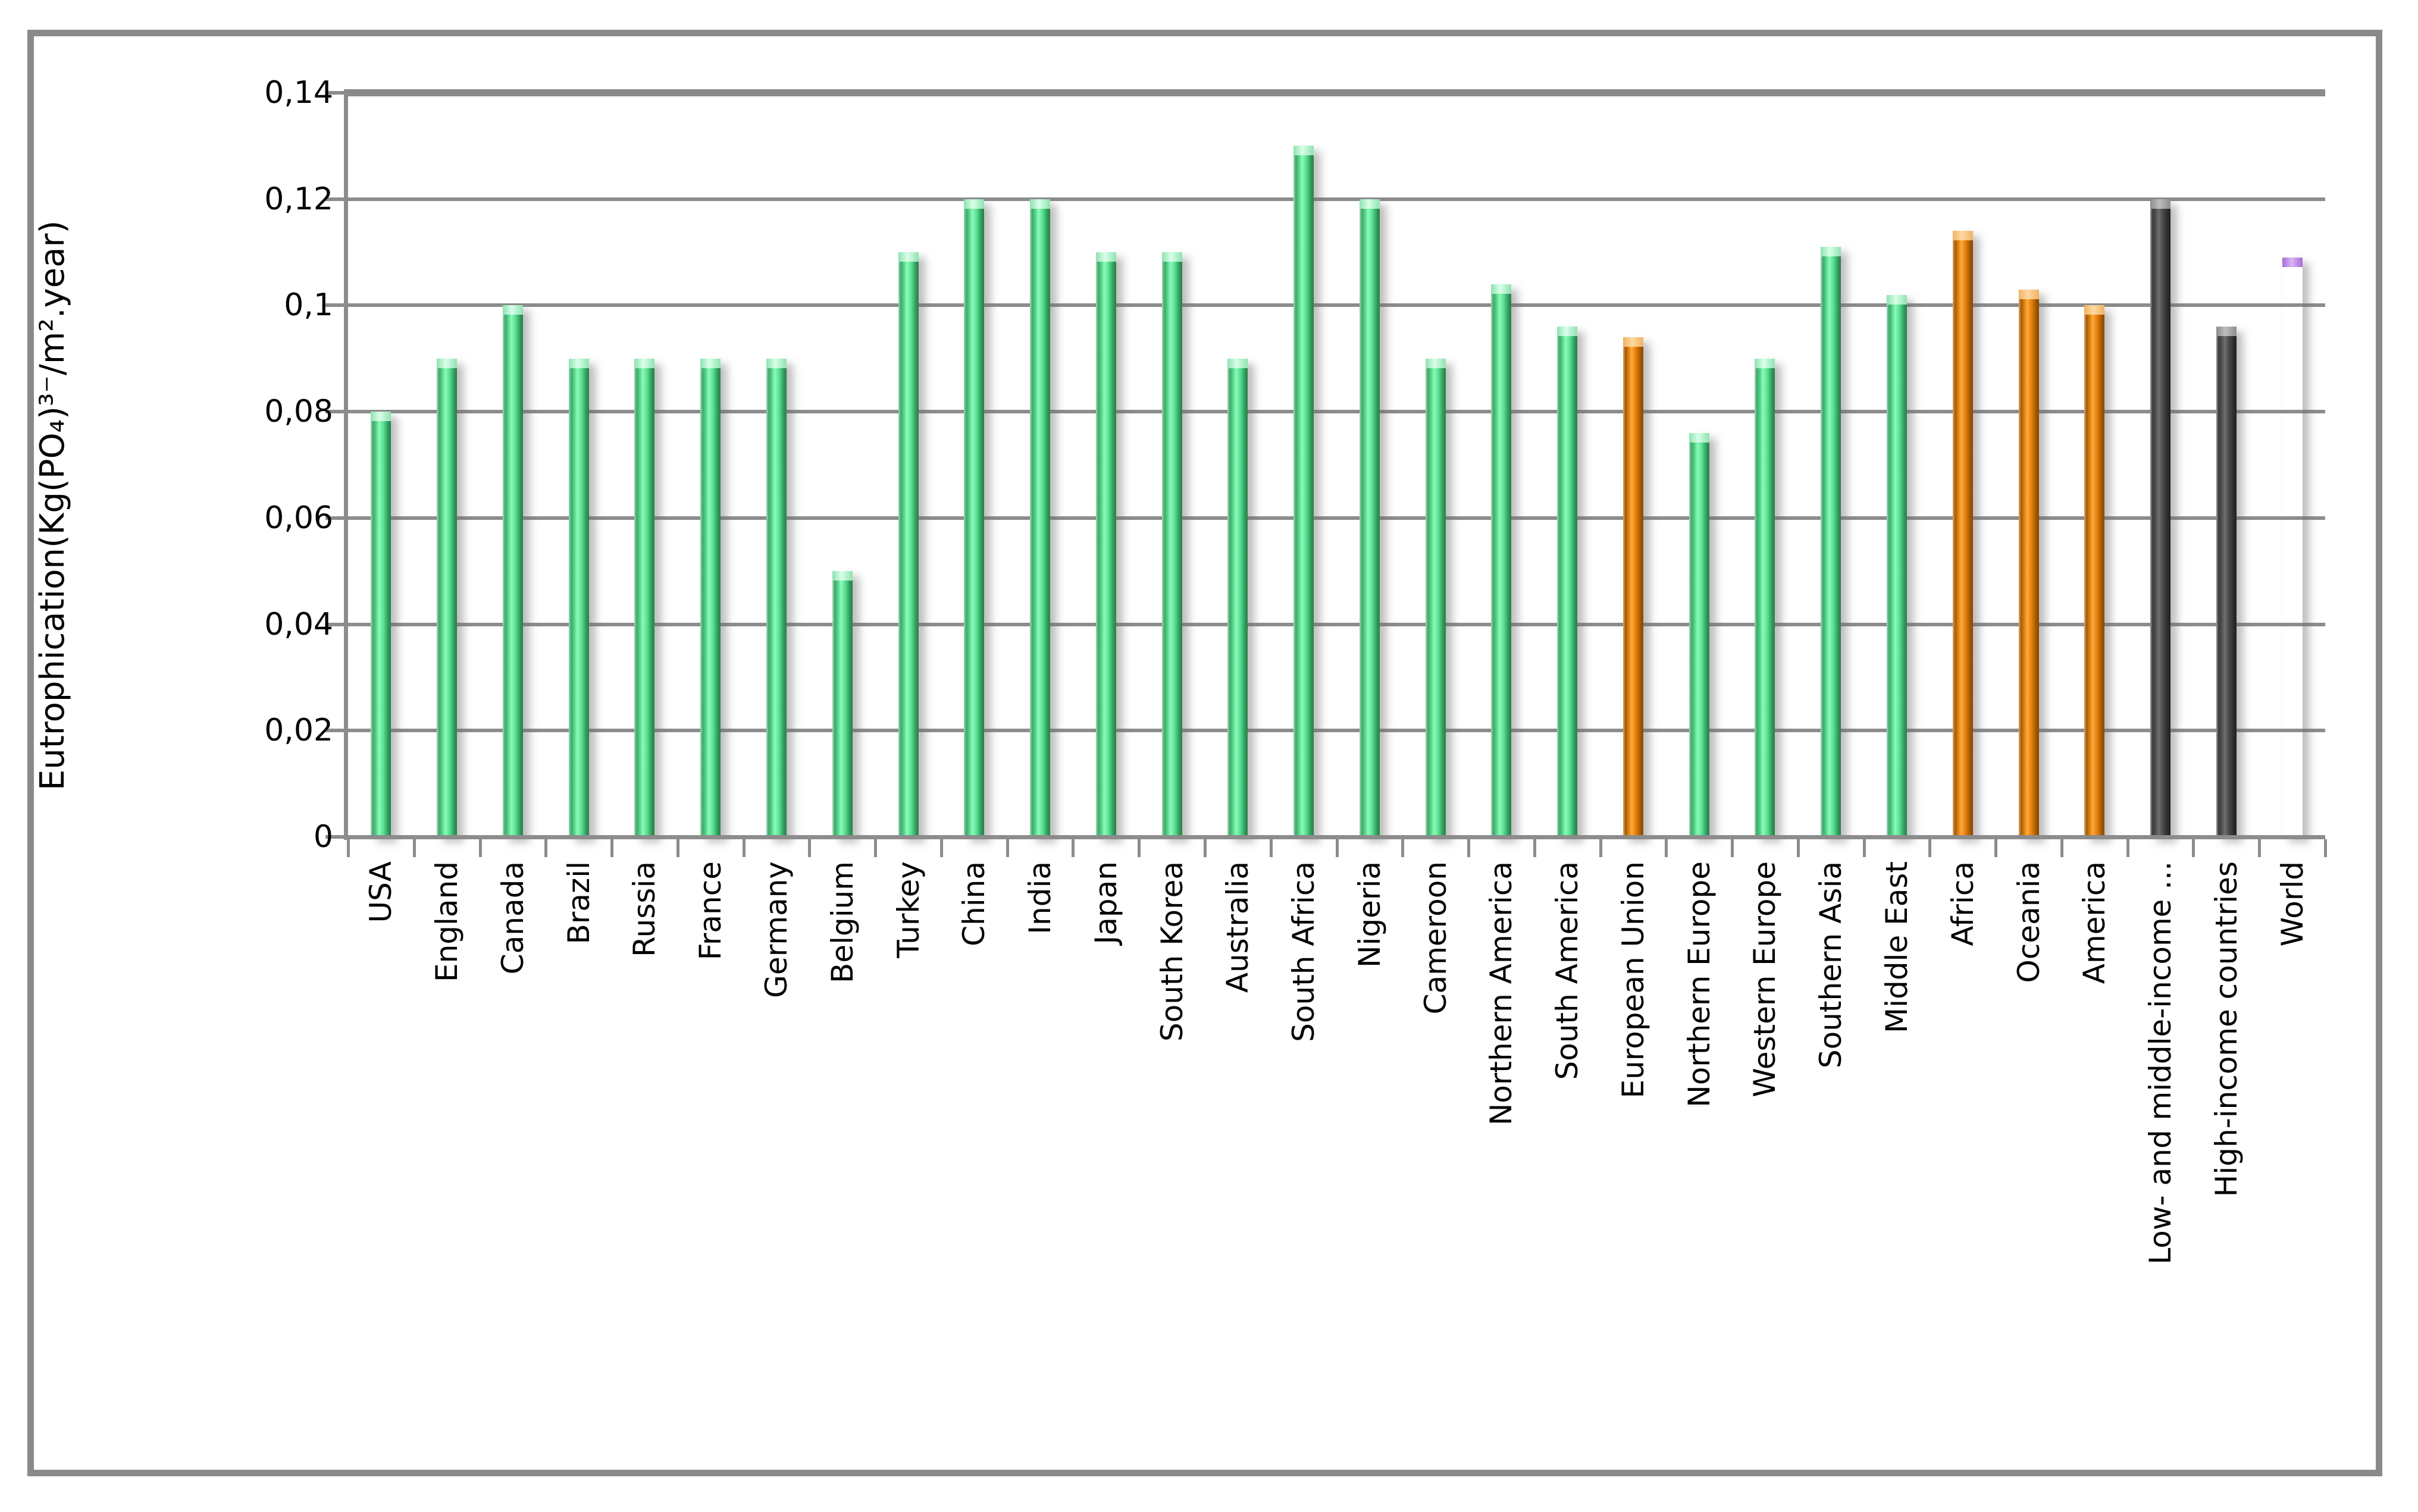 This screenshot has height=1512, width=2418. What do you see at coordinates (579, 903) in the screenshot?
I see `x-category-label-brazil: Brazil` at bounding box center [579, 903].